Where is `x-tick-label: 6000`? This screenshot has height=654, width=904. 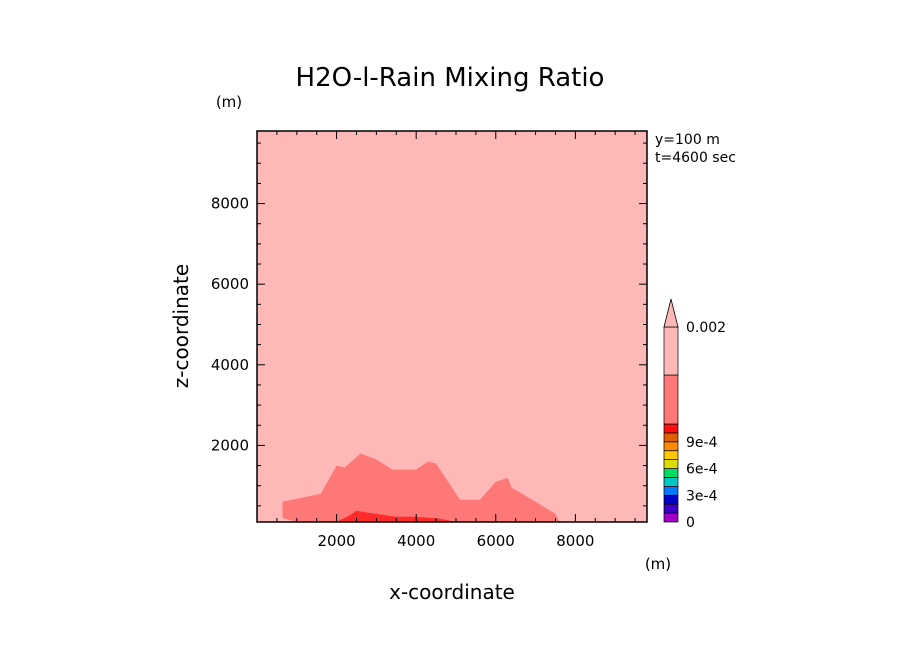 x-tick-label: 6000 is located at coordinates (496, 541).